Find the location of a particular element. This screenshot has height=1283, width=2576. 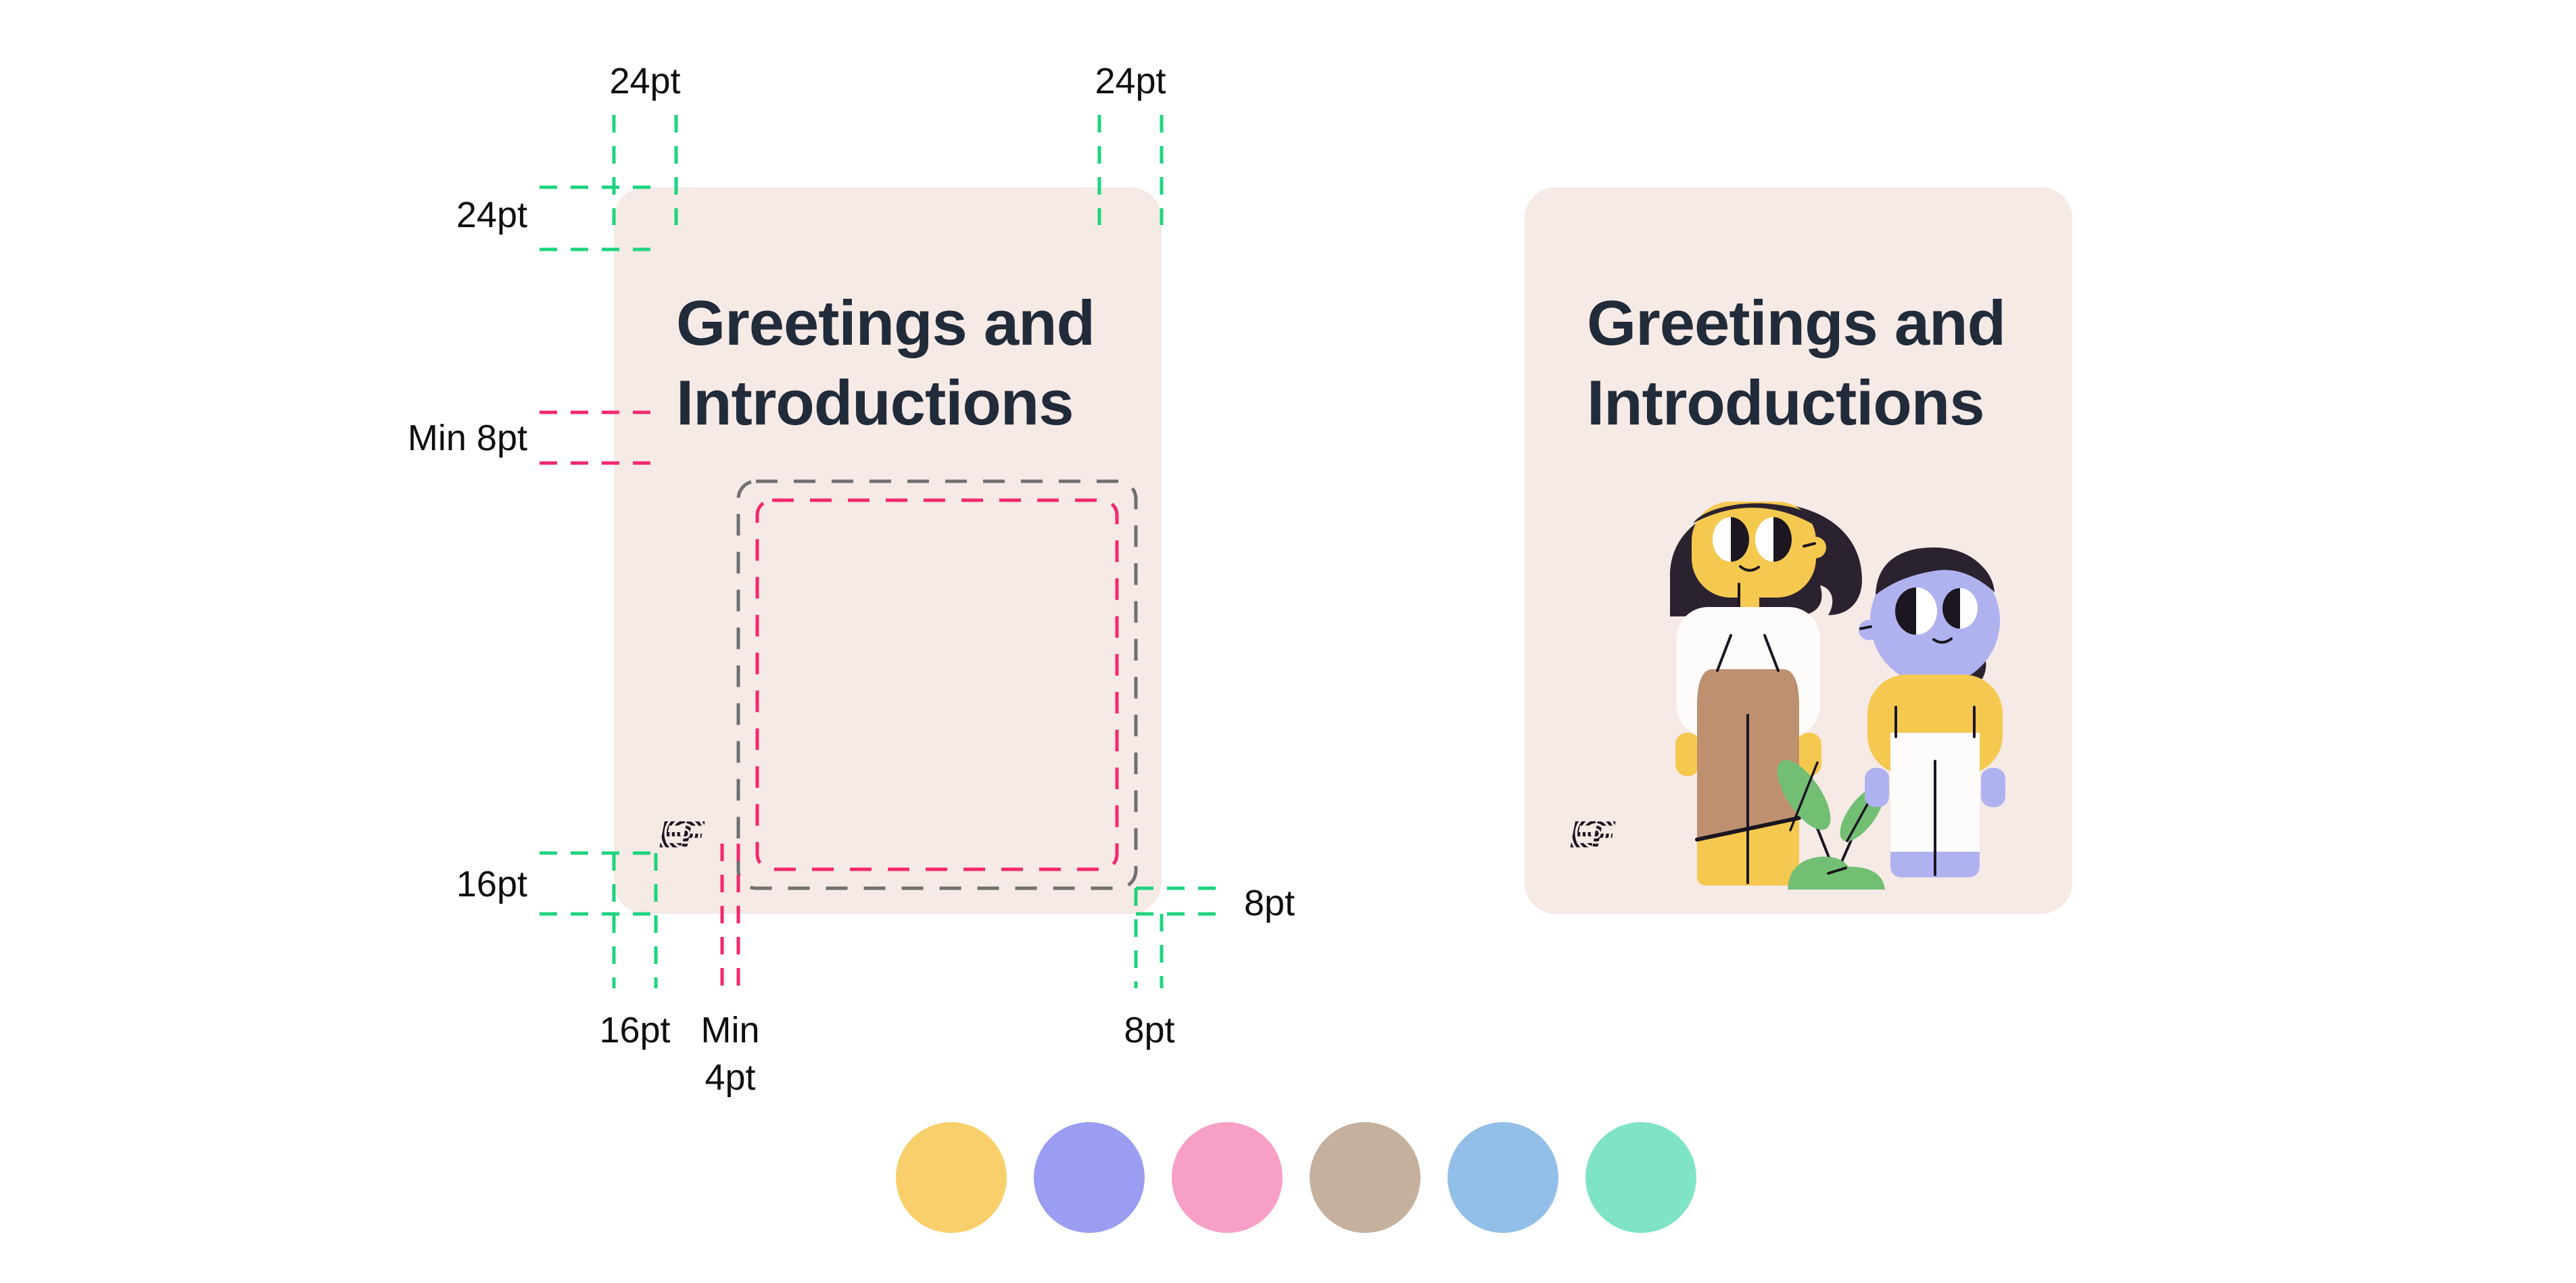

label-16pt-bottom: 16pt is located at coordinates (635, 1030).